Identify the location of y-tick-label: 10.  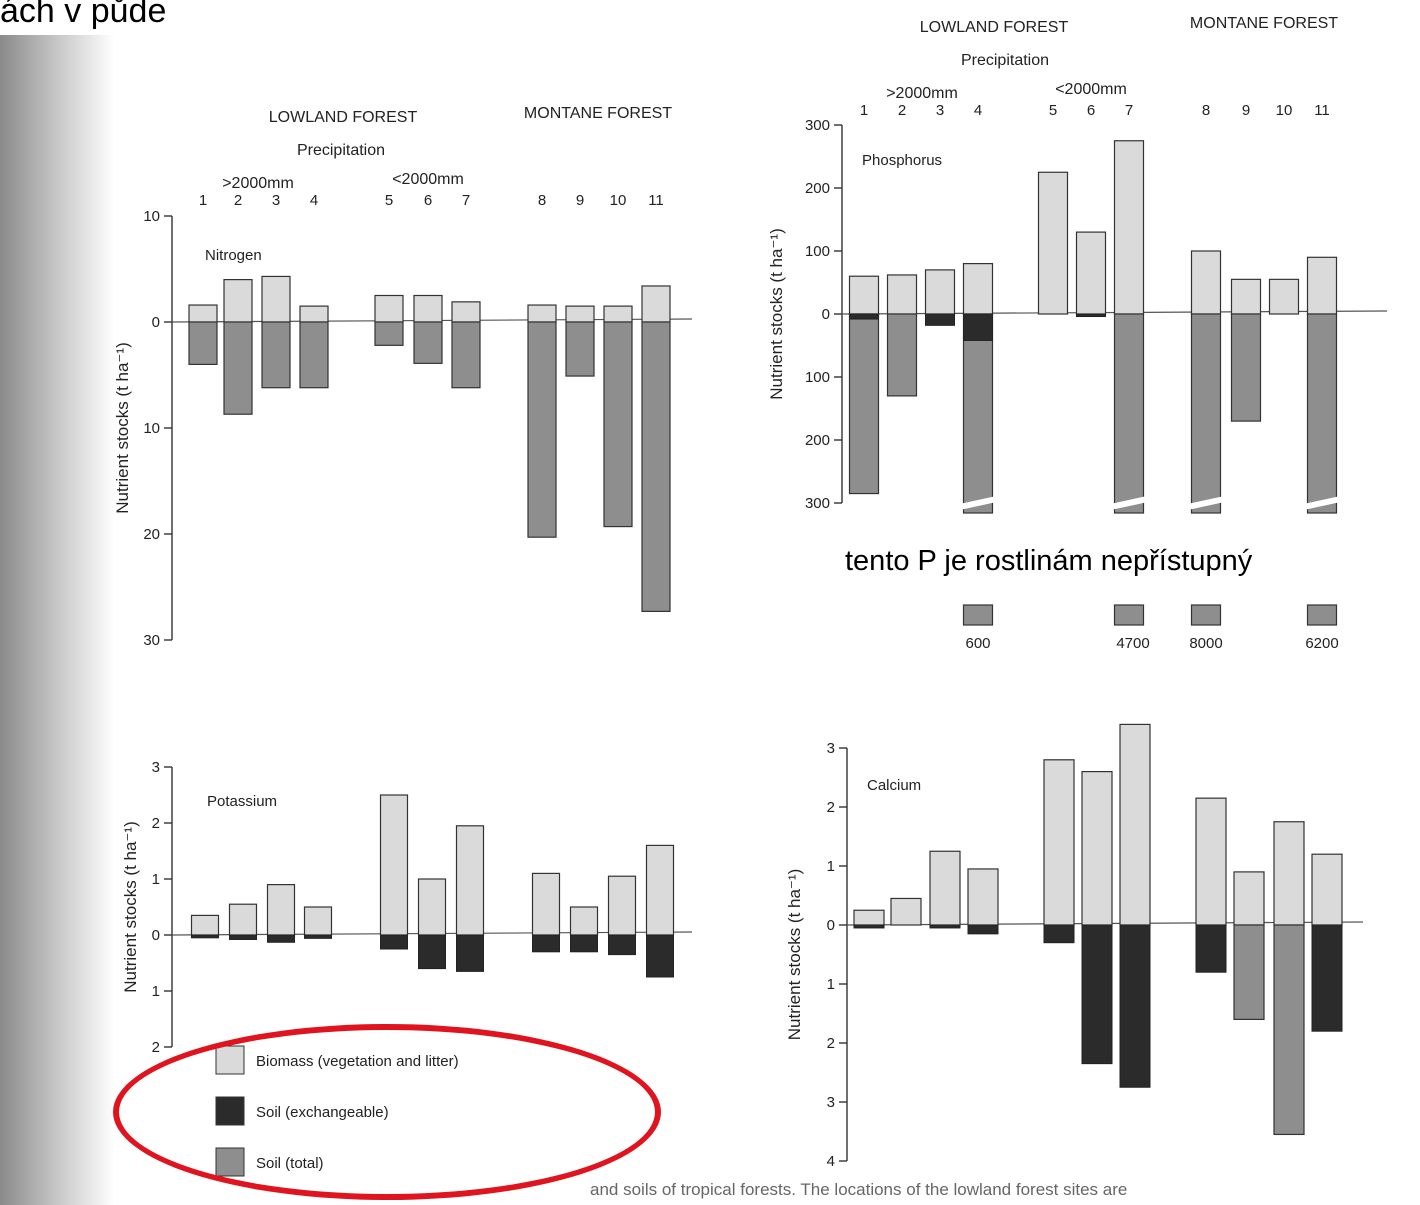
(151, 428).